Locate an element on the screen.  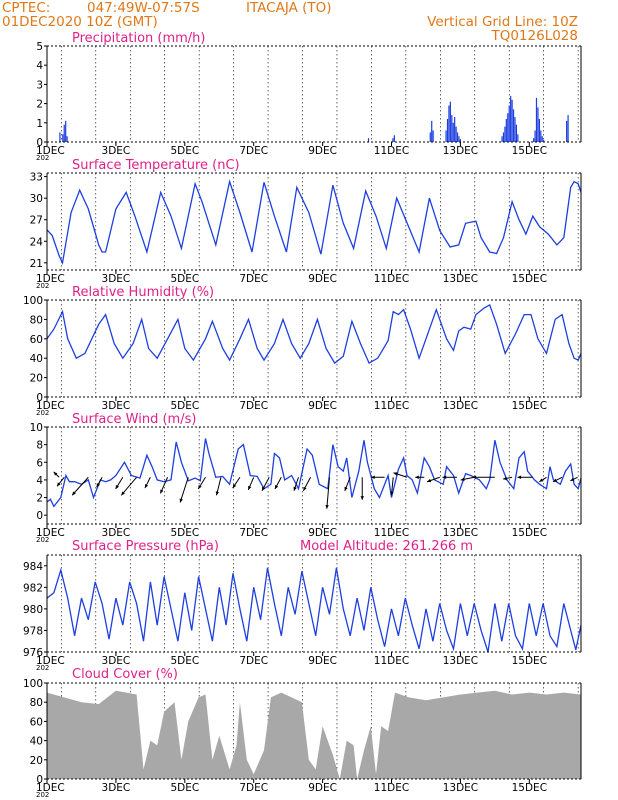
wind-series-line is located at coordinates (314, 473).